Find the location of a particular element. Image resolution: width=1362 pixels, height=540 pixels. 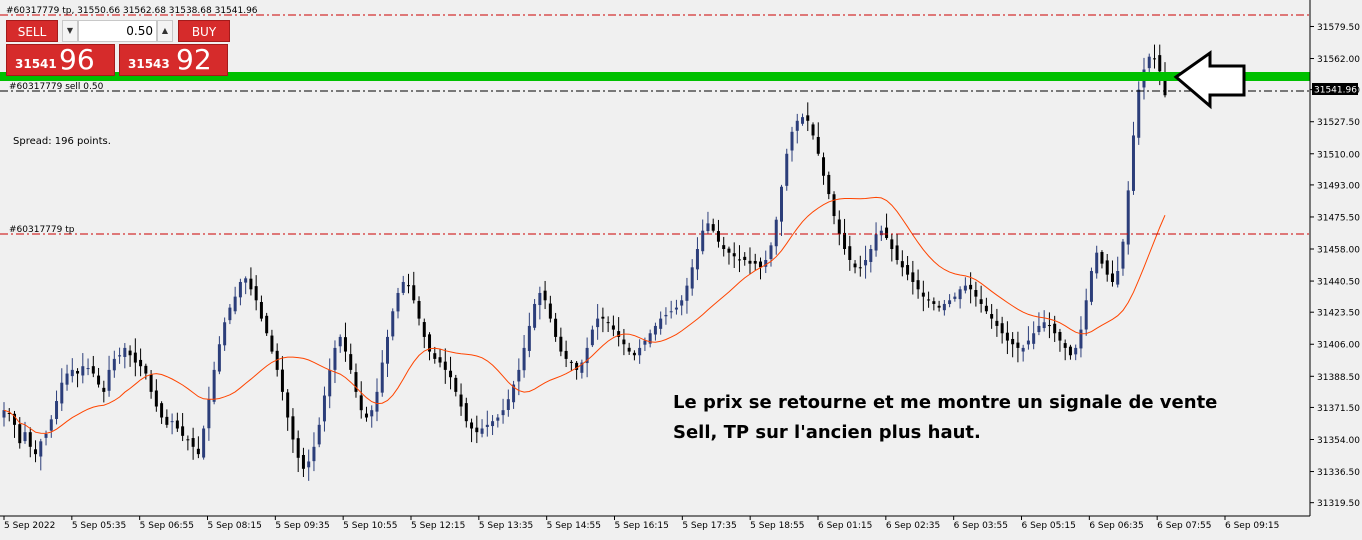

buy-price-box: 31543 92 is located at coordinates (173, 59).